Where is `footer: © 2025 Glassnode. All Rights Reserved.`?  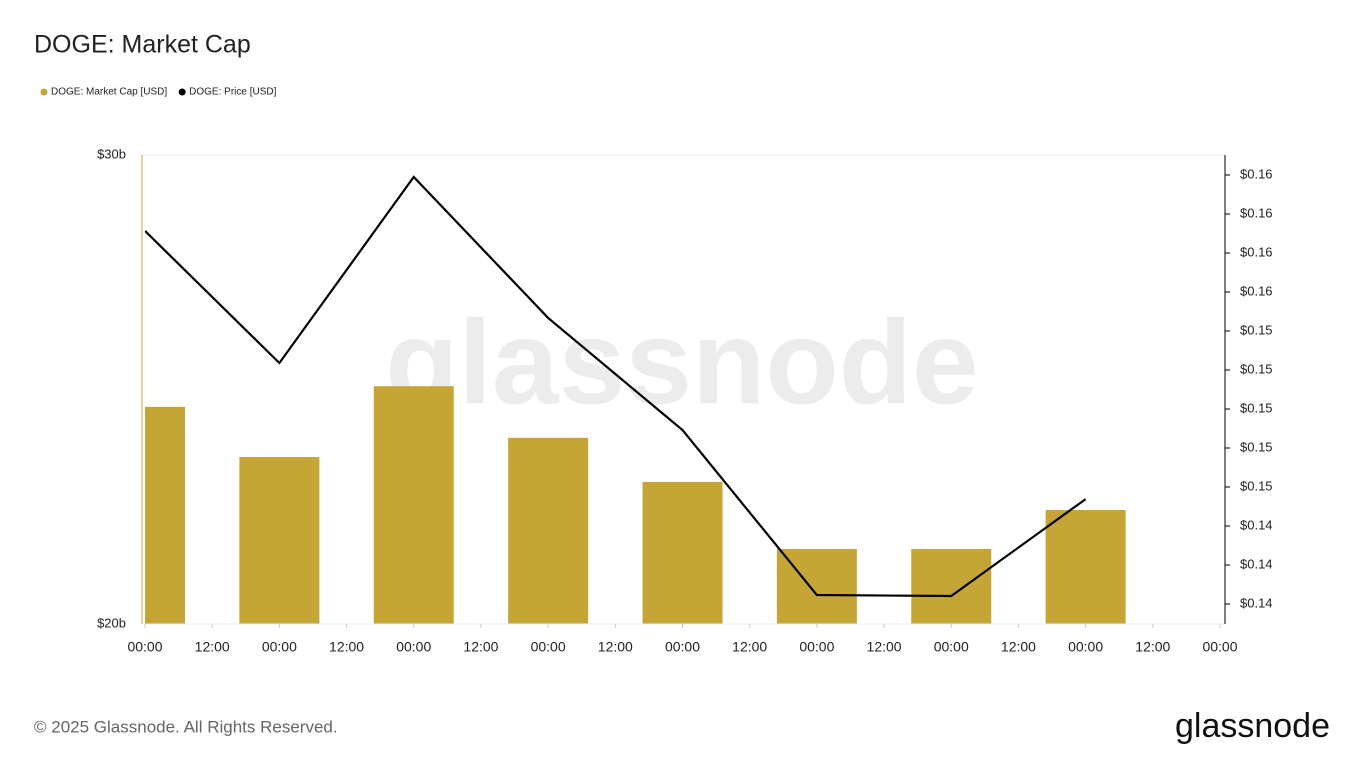
footer: © 2025 Glassnode. All Rights Reserved. is located at coordinates (186, 726).